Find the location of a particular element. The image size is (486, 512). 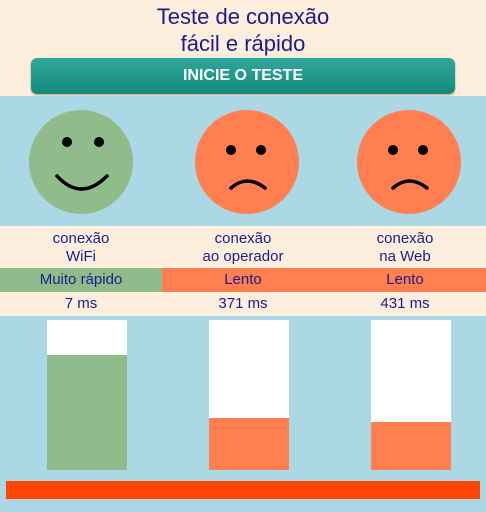

status-badge: Muito rápido is located at coordinates (81, 280).